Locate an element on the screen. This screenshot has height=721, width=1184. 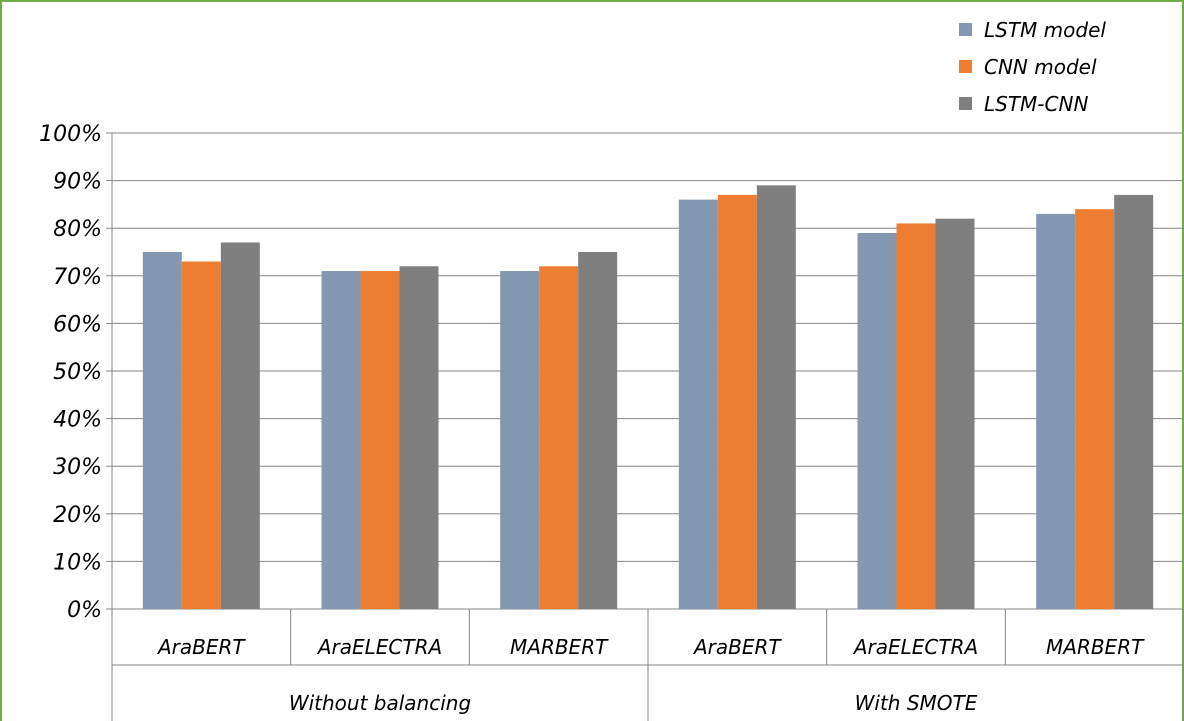
legend-label: LSTM model is located at coordinates (1045, 30).